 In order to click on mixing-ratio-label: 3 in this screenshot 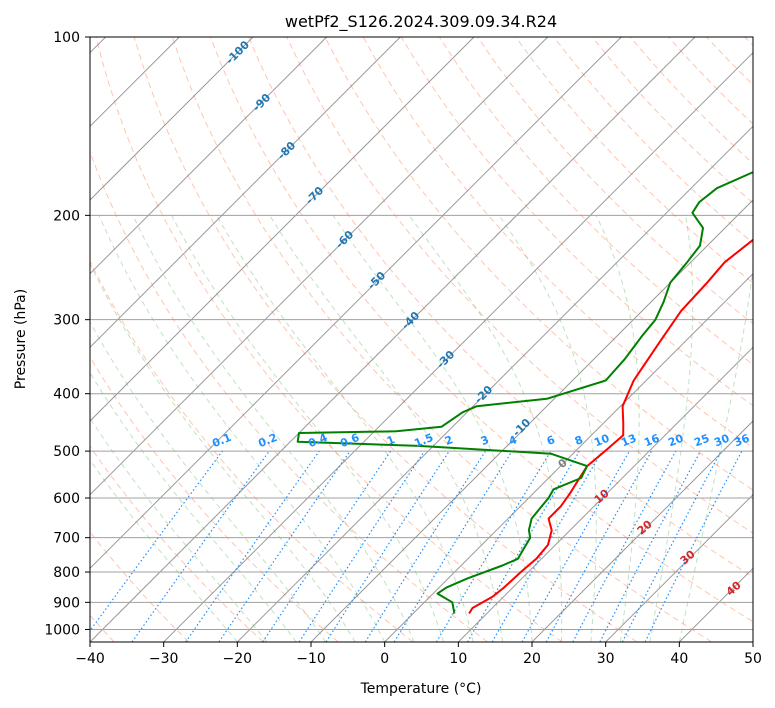, I will do `click(485, 440)`.